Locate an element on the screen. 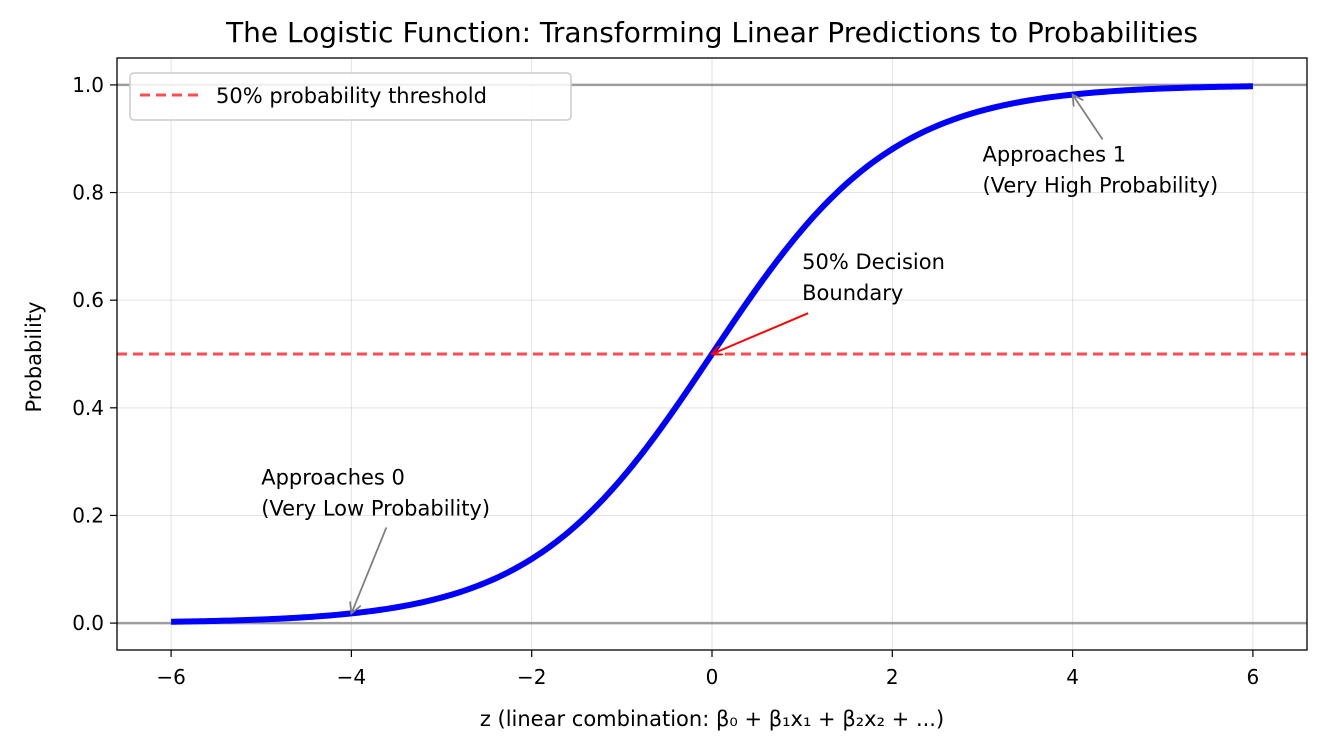  x-axis-ticks: −6 −4 −2 0 2 4 6 is located at coordinates (707, 669).